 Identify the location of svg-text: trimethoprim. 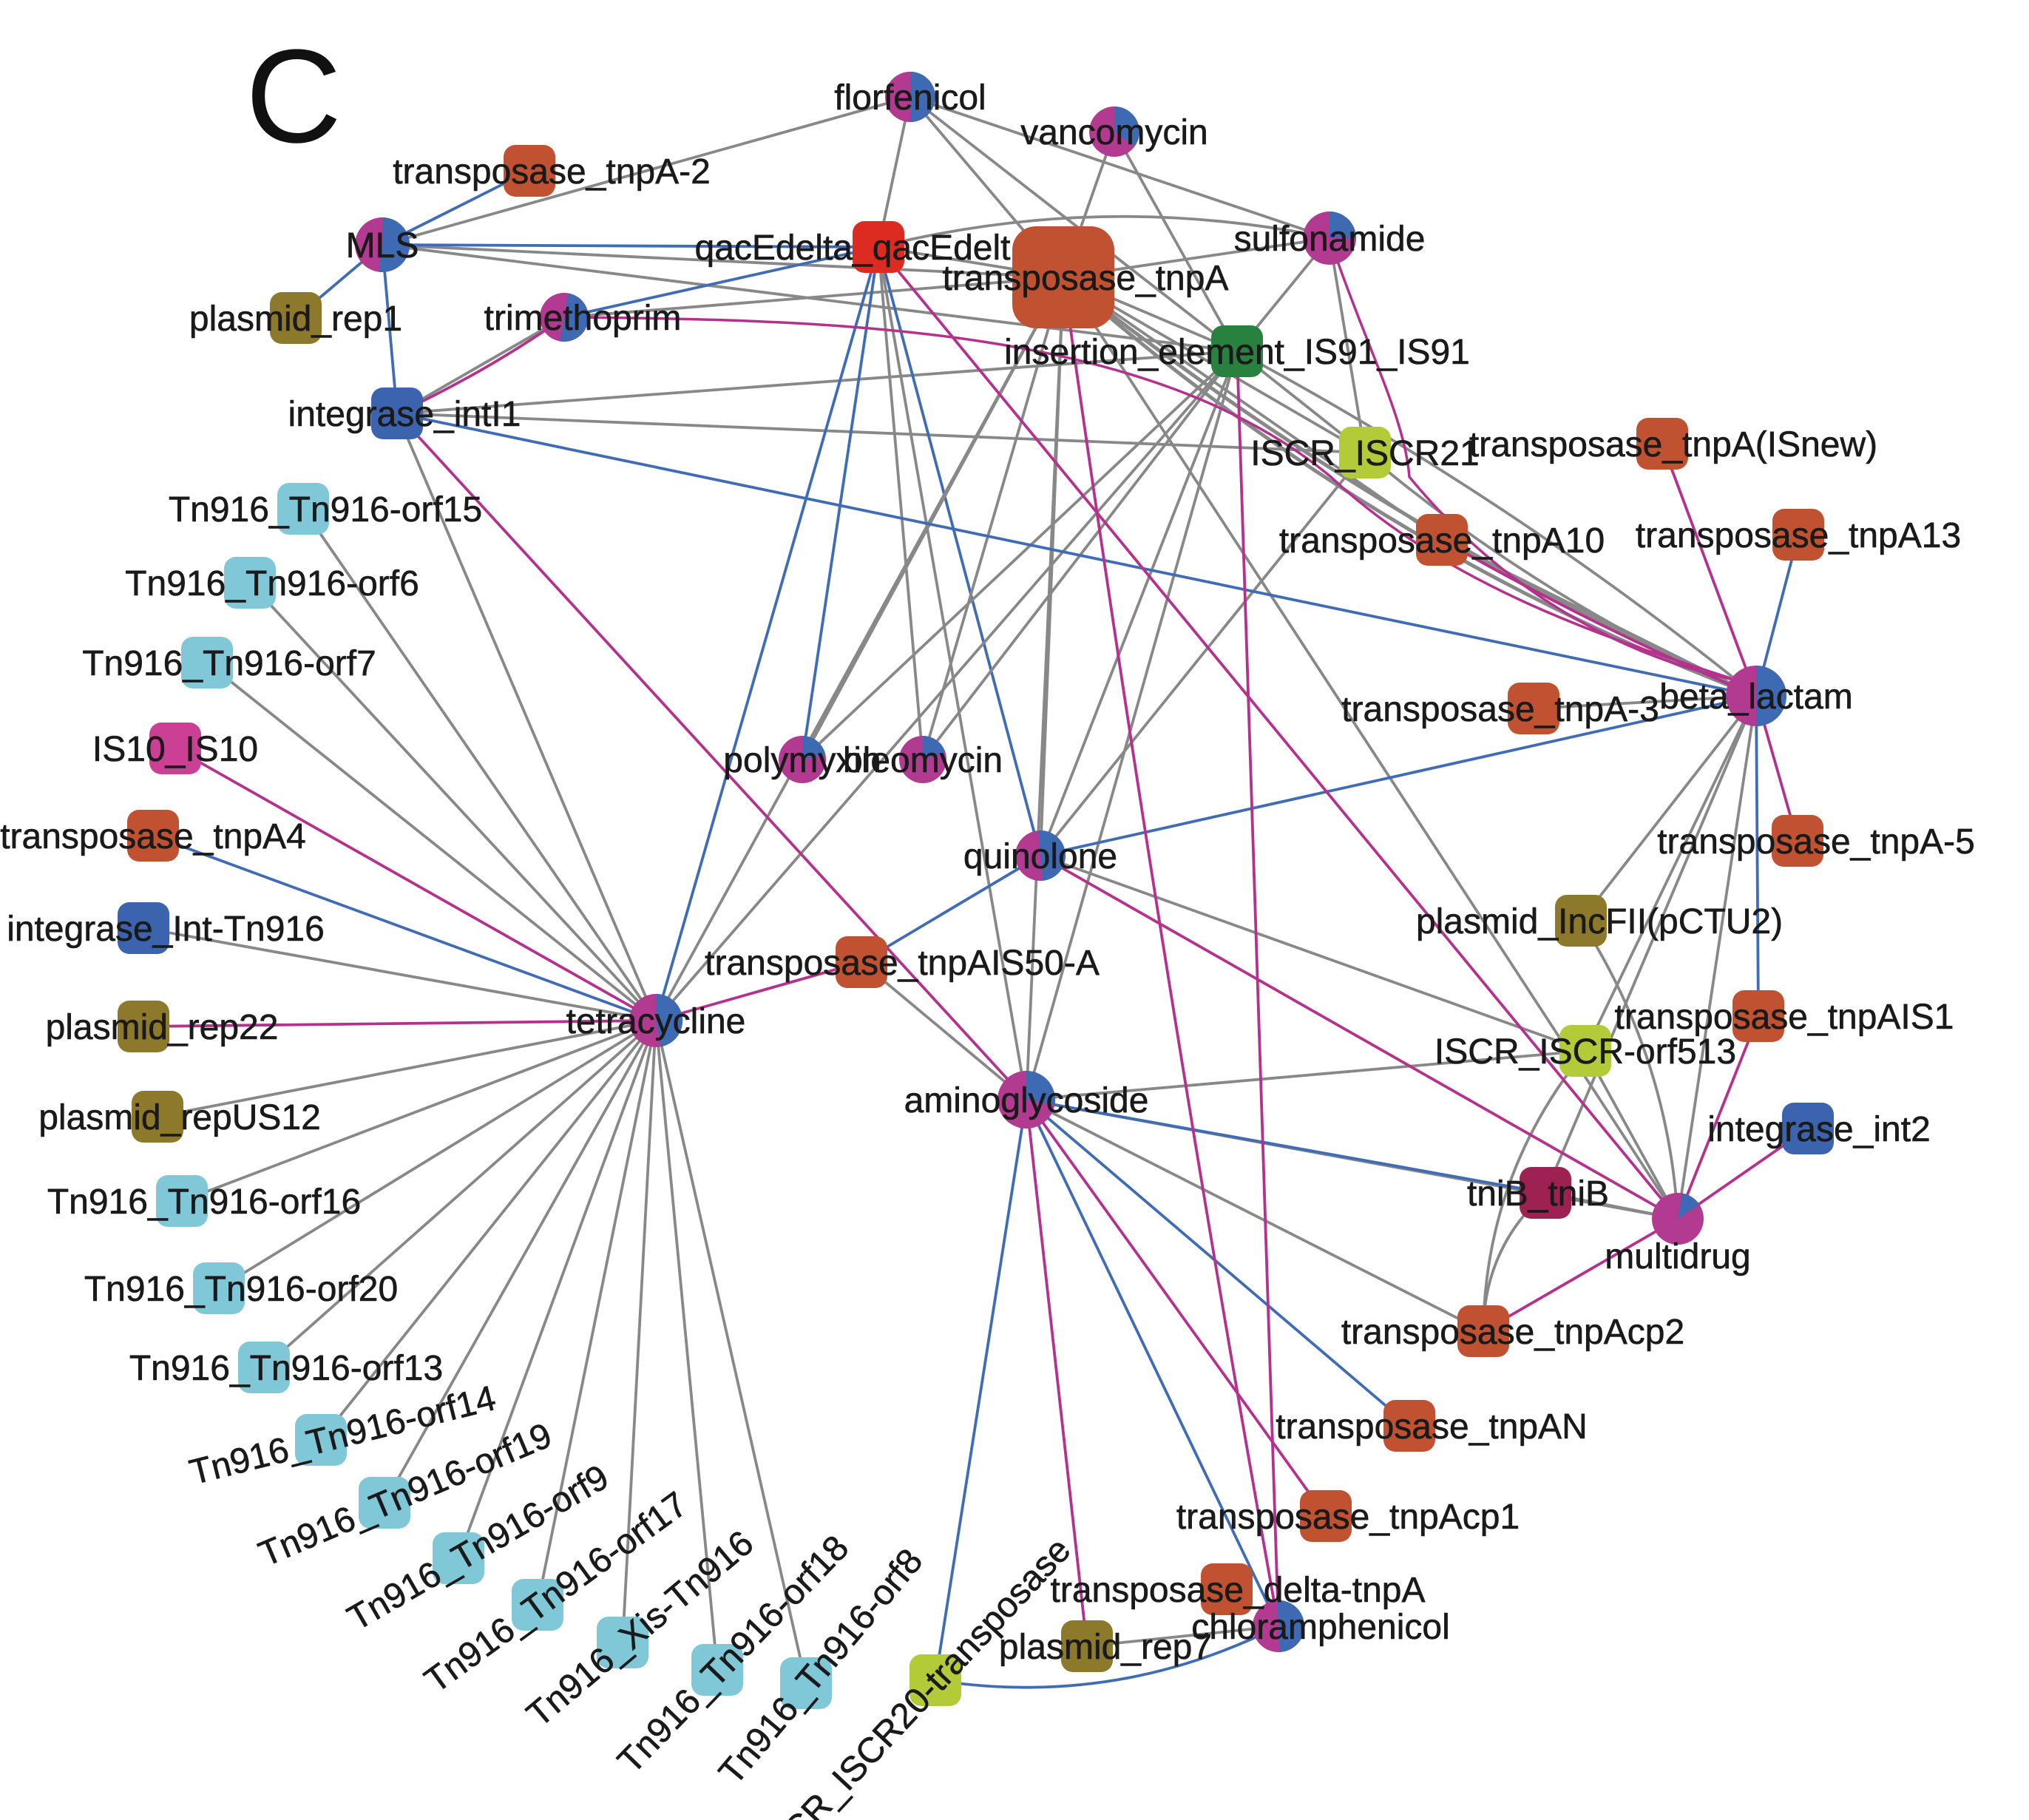
(583, 319).